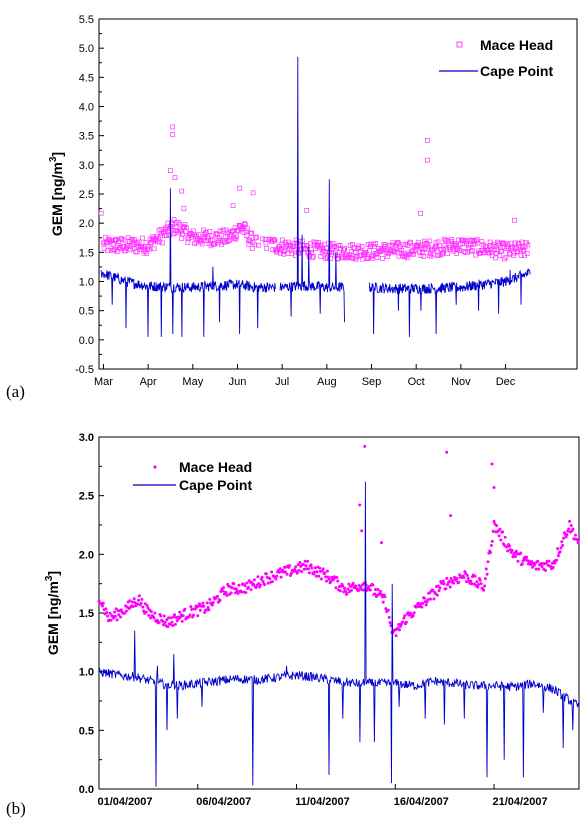 This screenshot has width=580, height=820. What do you see at coordinates (86, 253) in the screenshot?
I see `y-tick-label: 1.5` at bounding box center [86, 253].